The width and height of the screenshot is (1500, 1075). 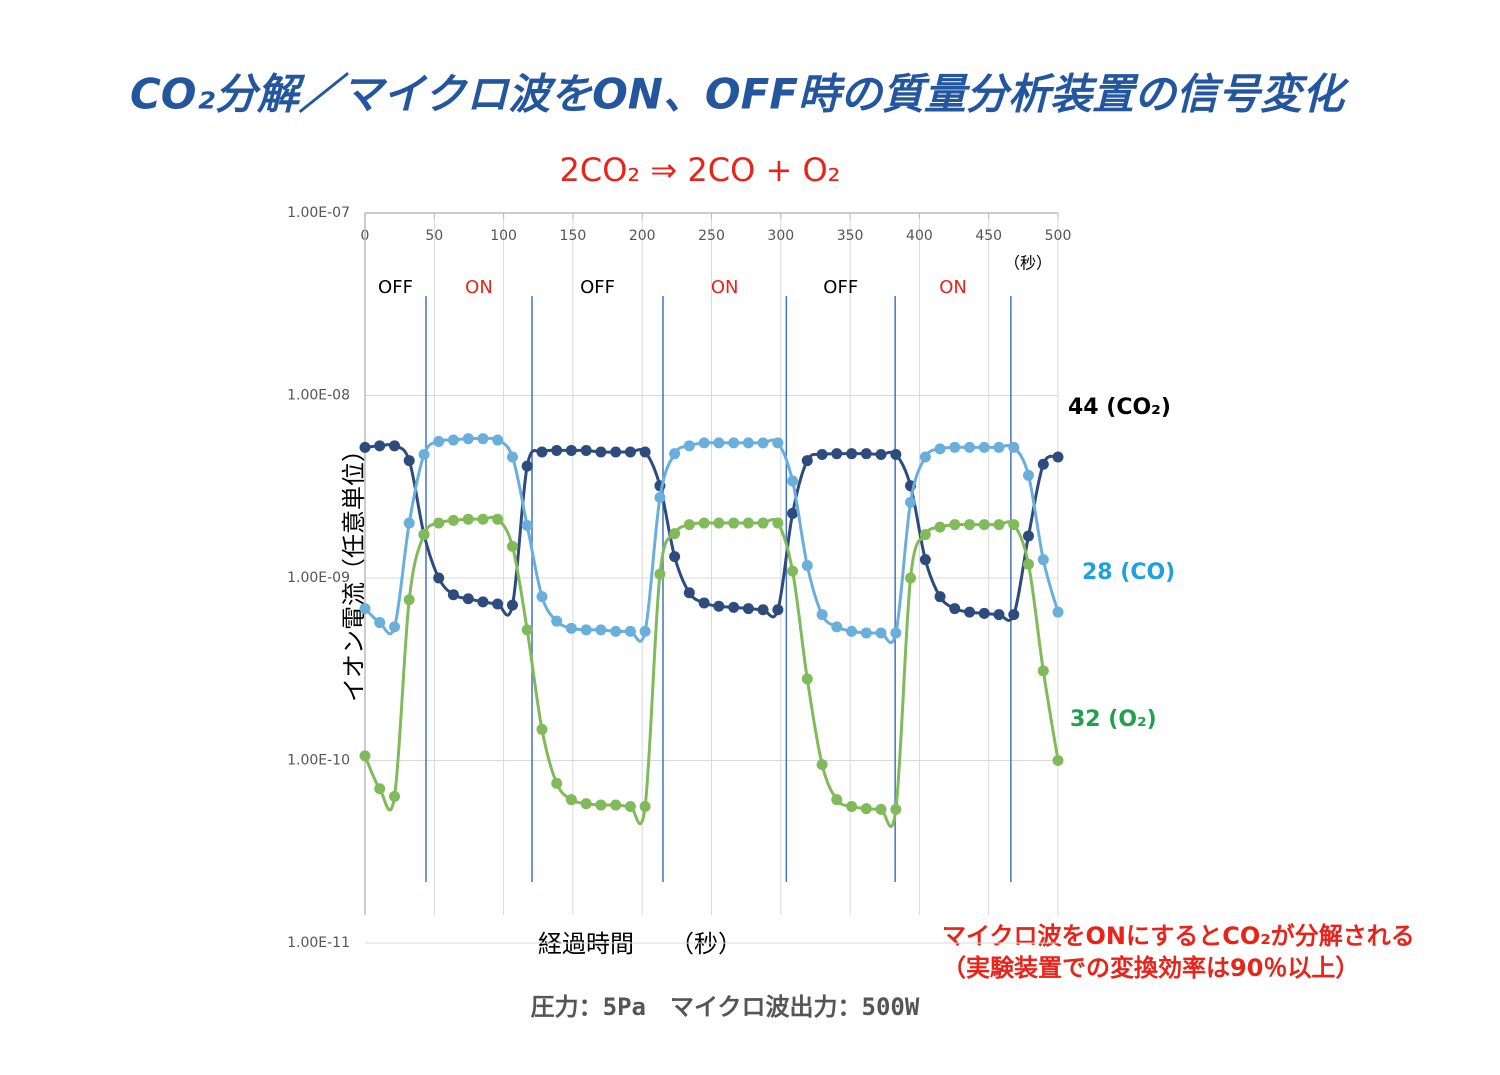 I want to click on y-tick-label: 1.00E-11, so click(x=318, y=943).